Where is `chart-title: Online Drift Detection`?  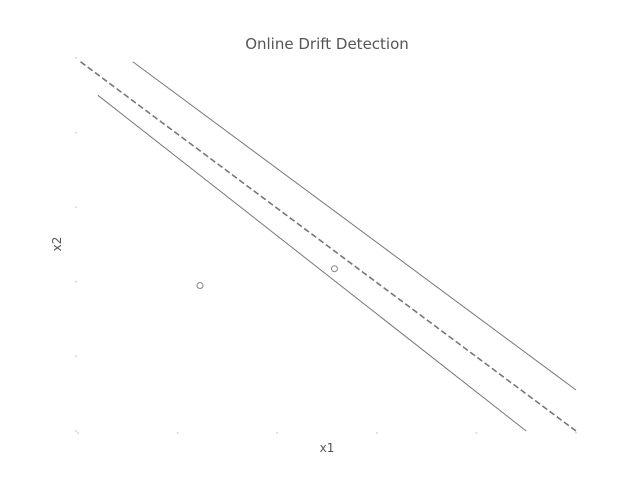 chart-title: Online Drift Detection is located at coordinates (327, 44).